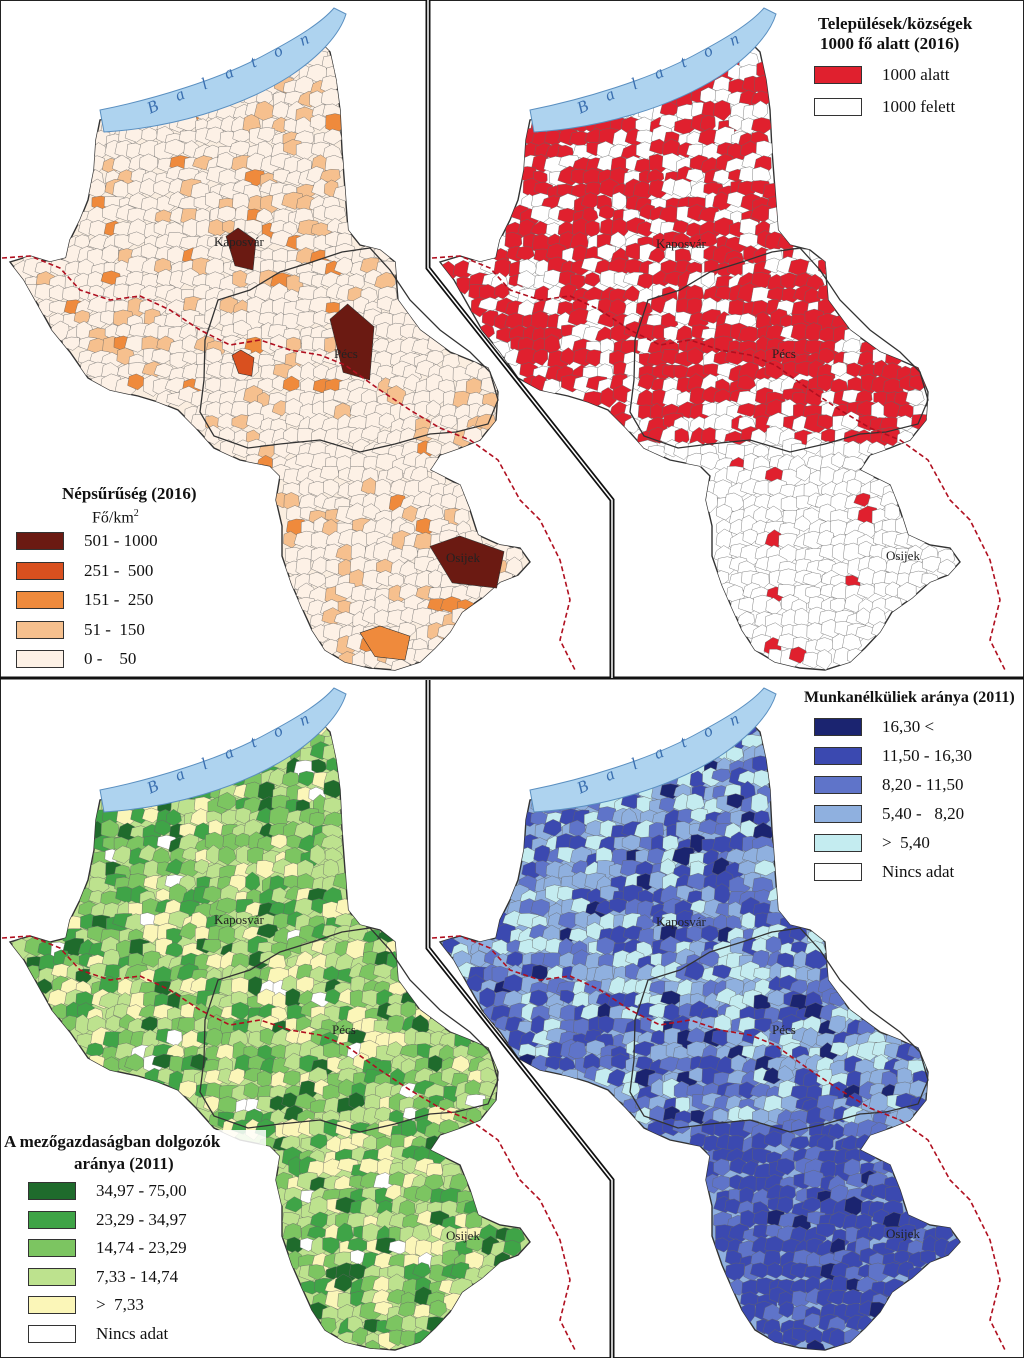 The image size is (1024, 1358). I want to click on legend-density-label: 251 - 500, so click(119, 570).